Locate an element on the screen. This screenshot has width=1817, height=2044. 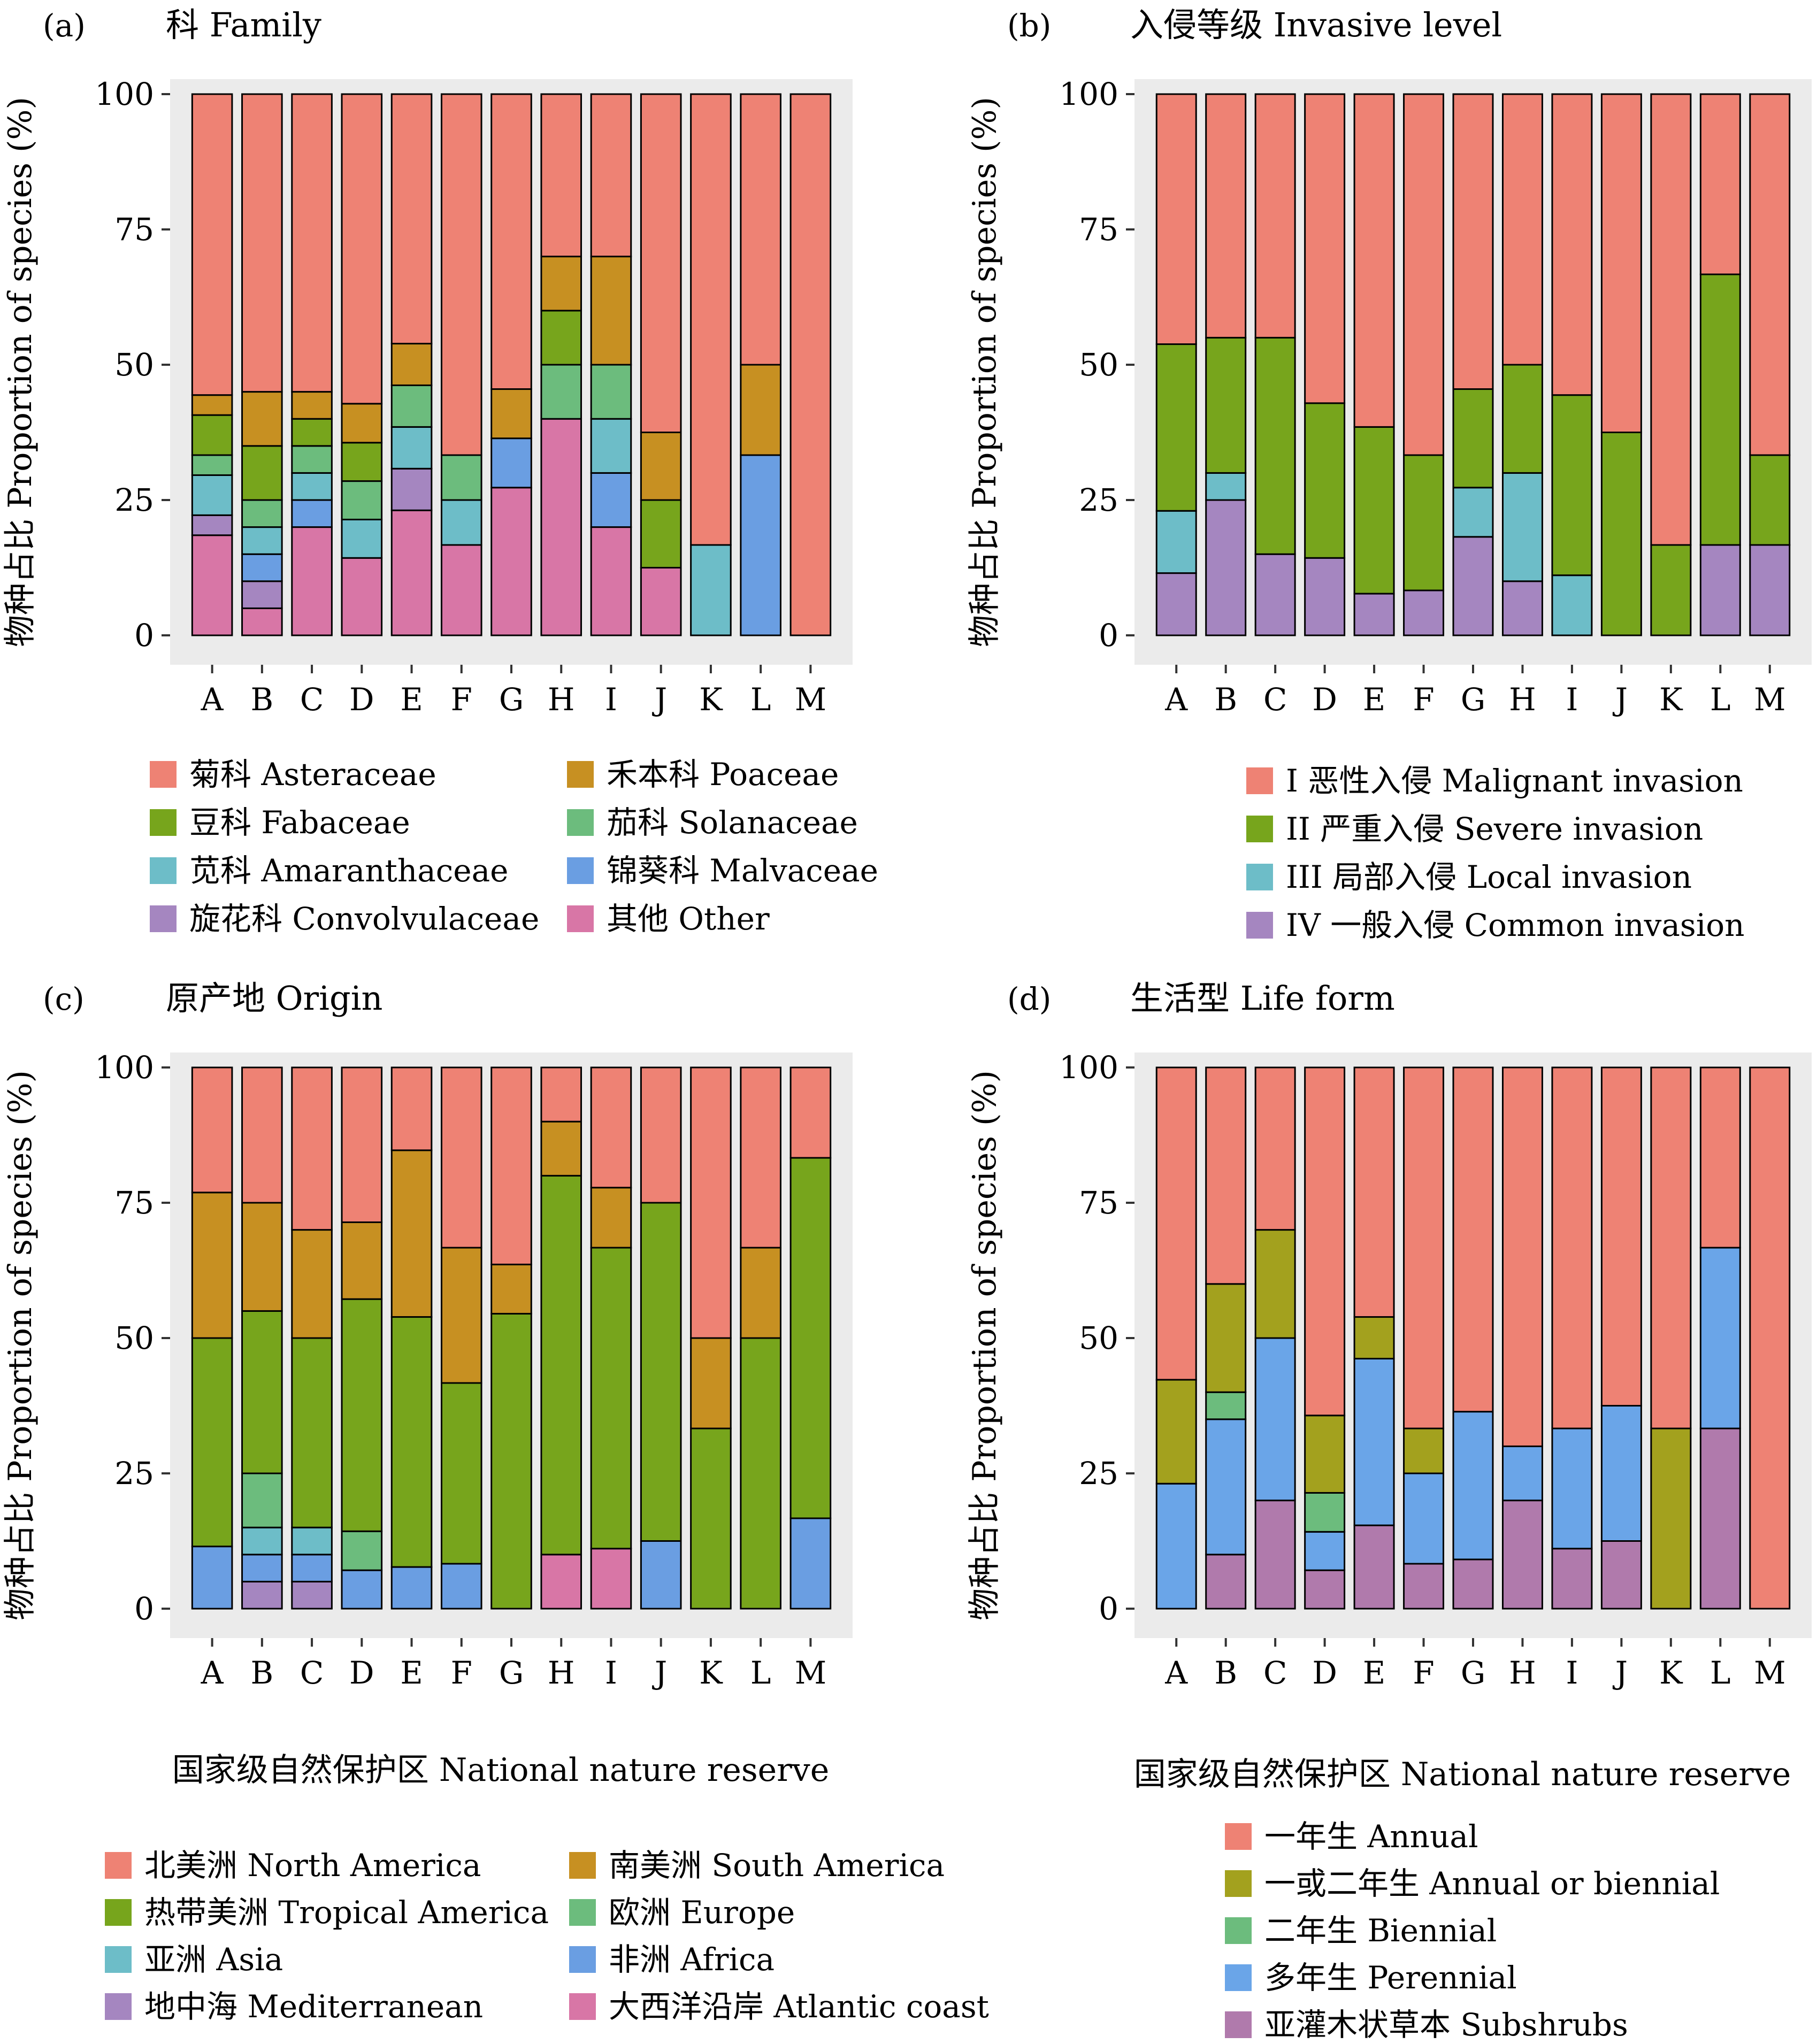
legend-label: 多年生 Perennial is located at coordinates (1390, 1978).